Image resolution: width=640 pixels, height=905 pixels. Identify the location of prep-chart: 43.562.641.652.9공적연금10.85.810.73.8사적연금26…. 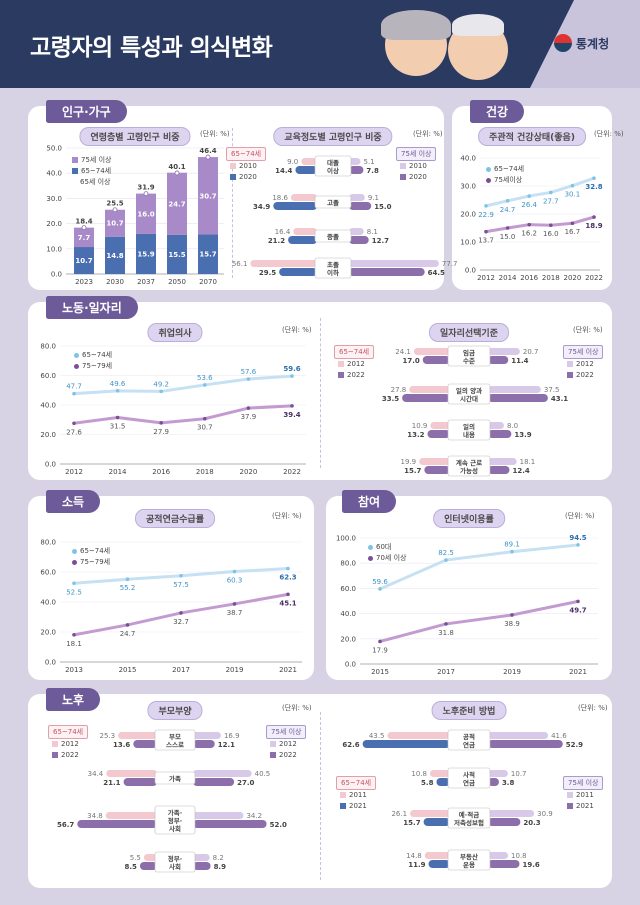
(462, 800).